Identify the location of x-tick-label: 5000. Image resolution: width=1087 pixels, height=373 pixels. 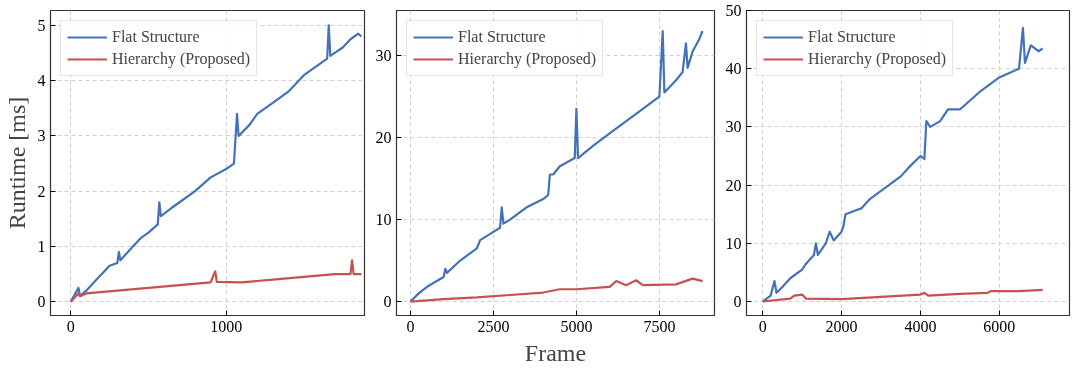
(576, 326).